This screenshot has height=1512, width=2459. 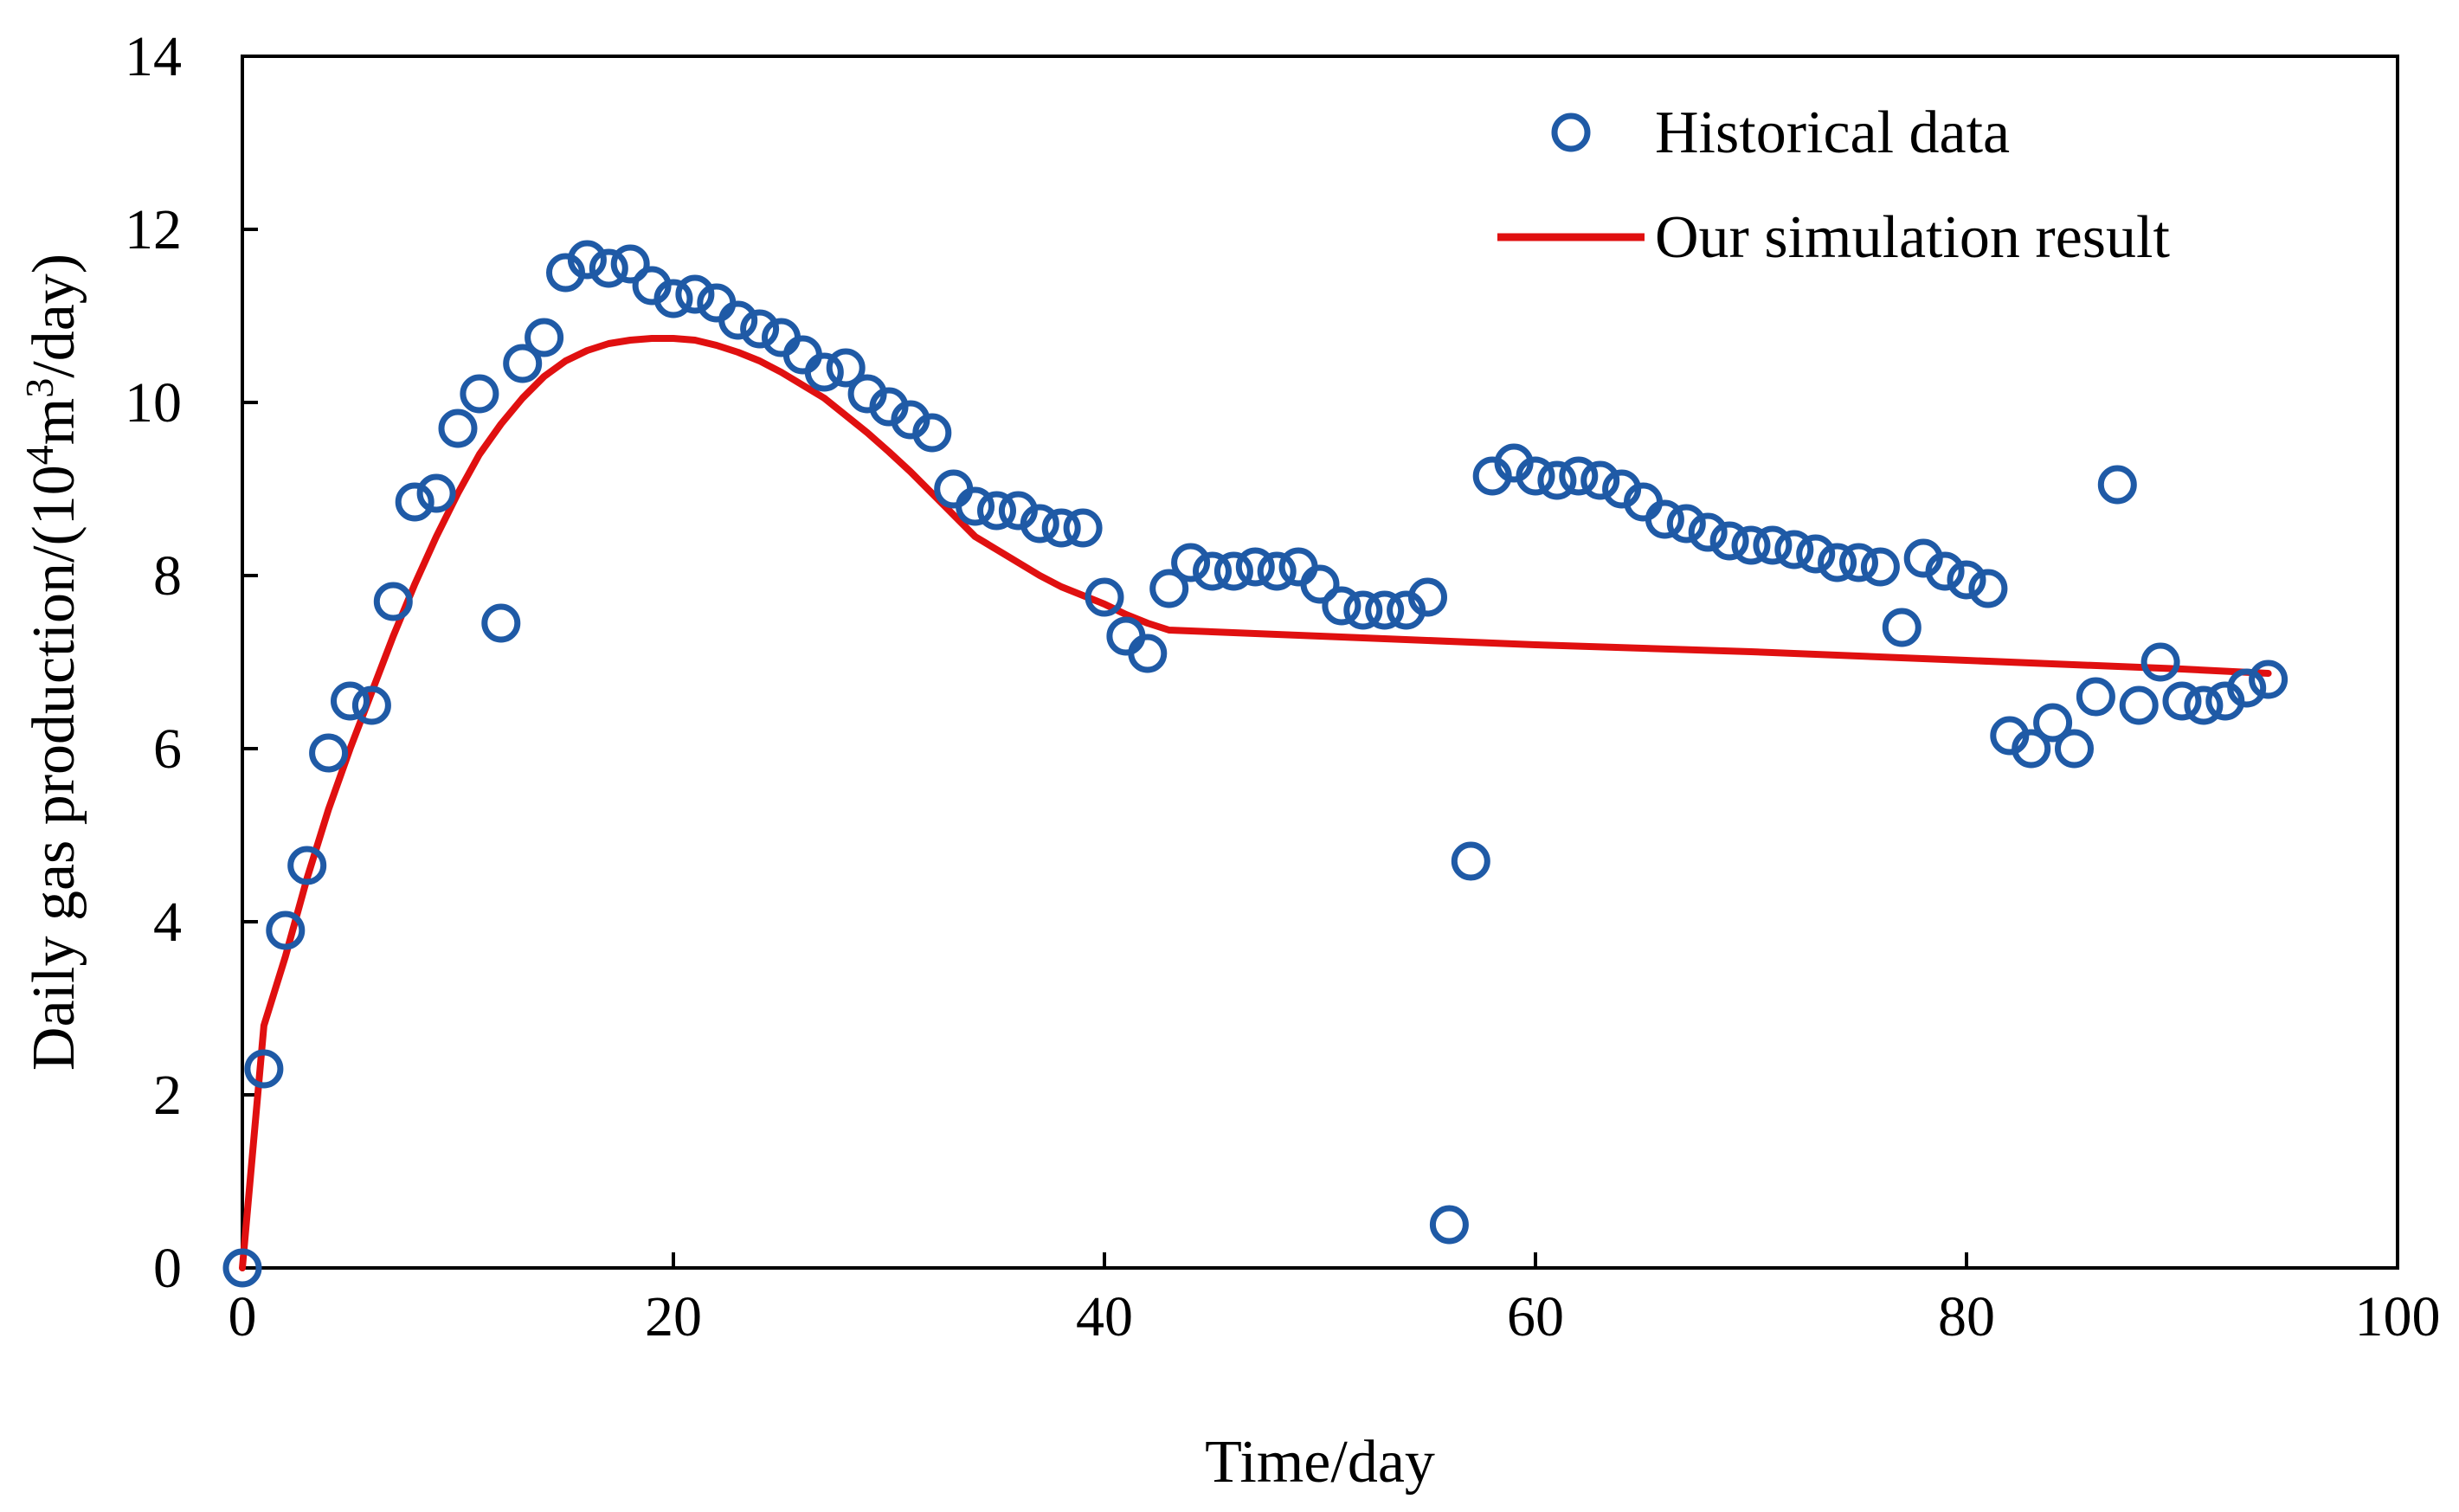 I want to click on y-tick-label: 6, so click(x=167, y=749).